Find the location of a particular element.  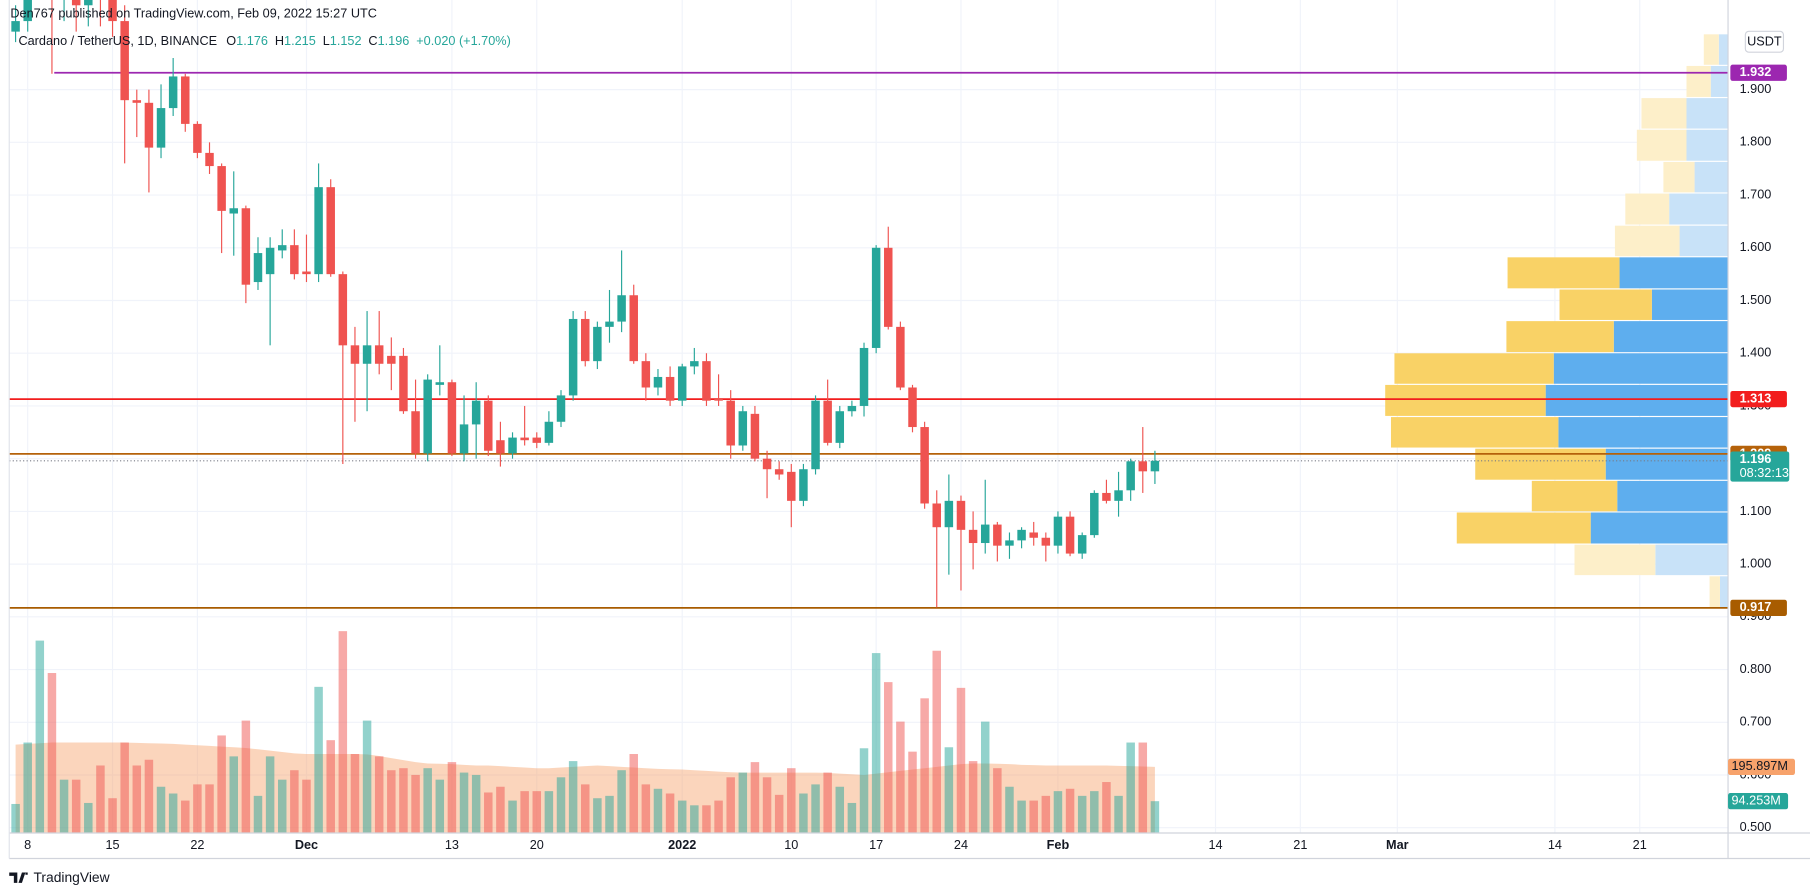

level-tag-label: 0.917 is located at coordinates (1756, 606).